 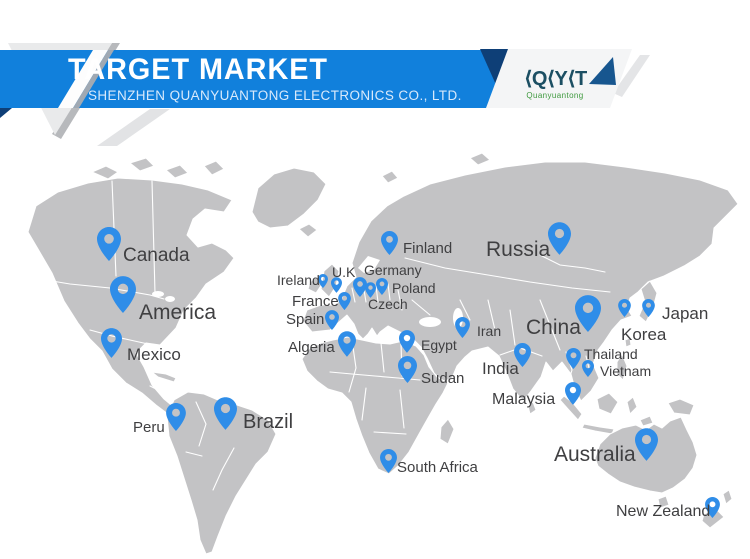 I want to click on location-pin-icon-spain, so click(x=332, y=320).